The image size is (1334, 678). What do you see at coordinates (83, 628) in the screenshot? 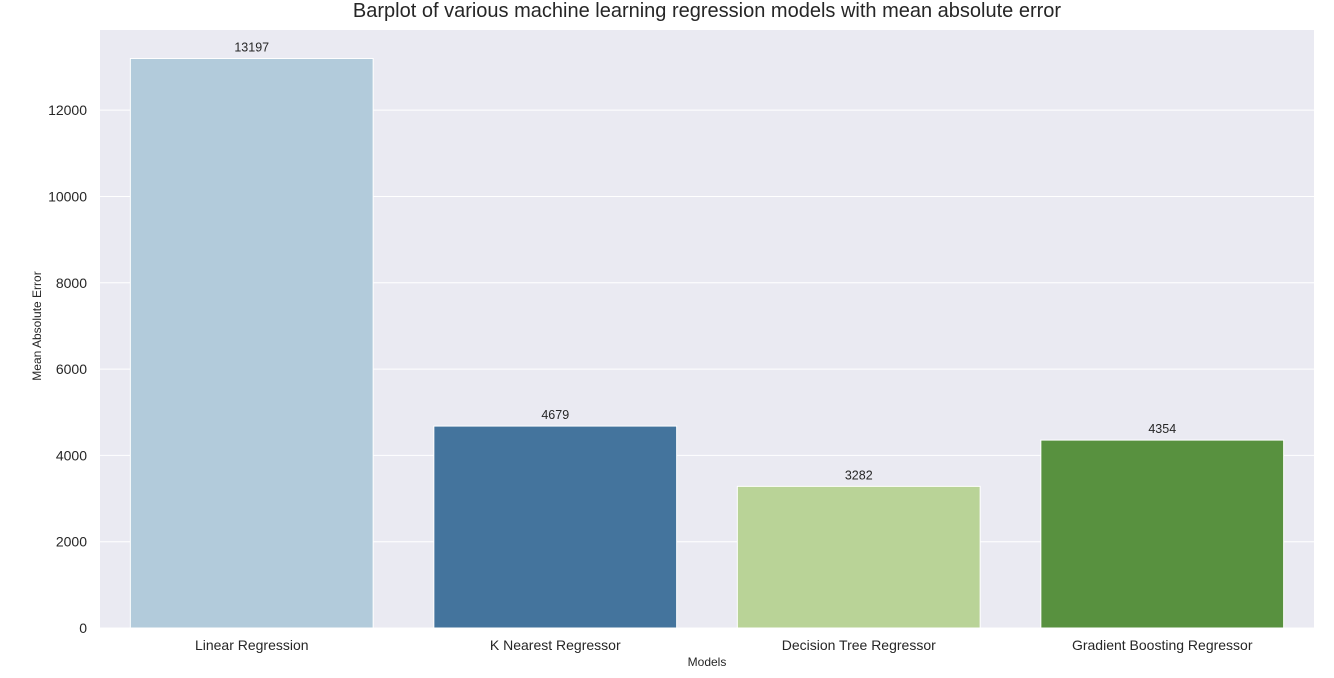
I see `y-tick-label: 0` at bounding box center [83, 628].